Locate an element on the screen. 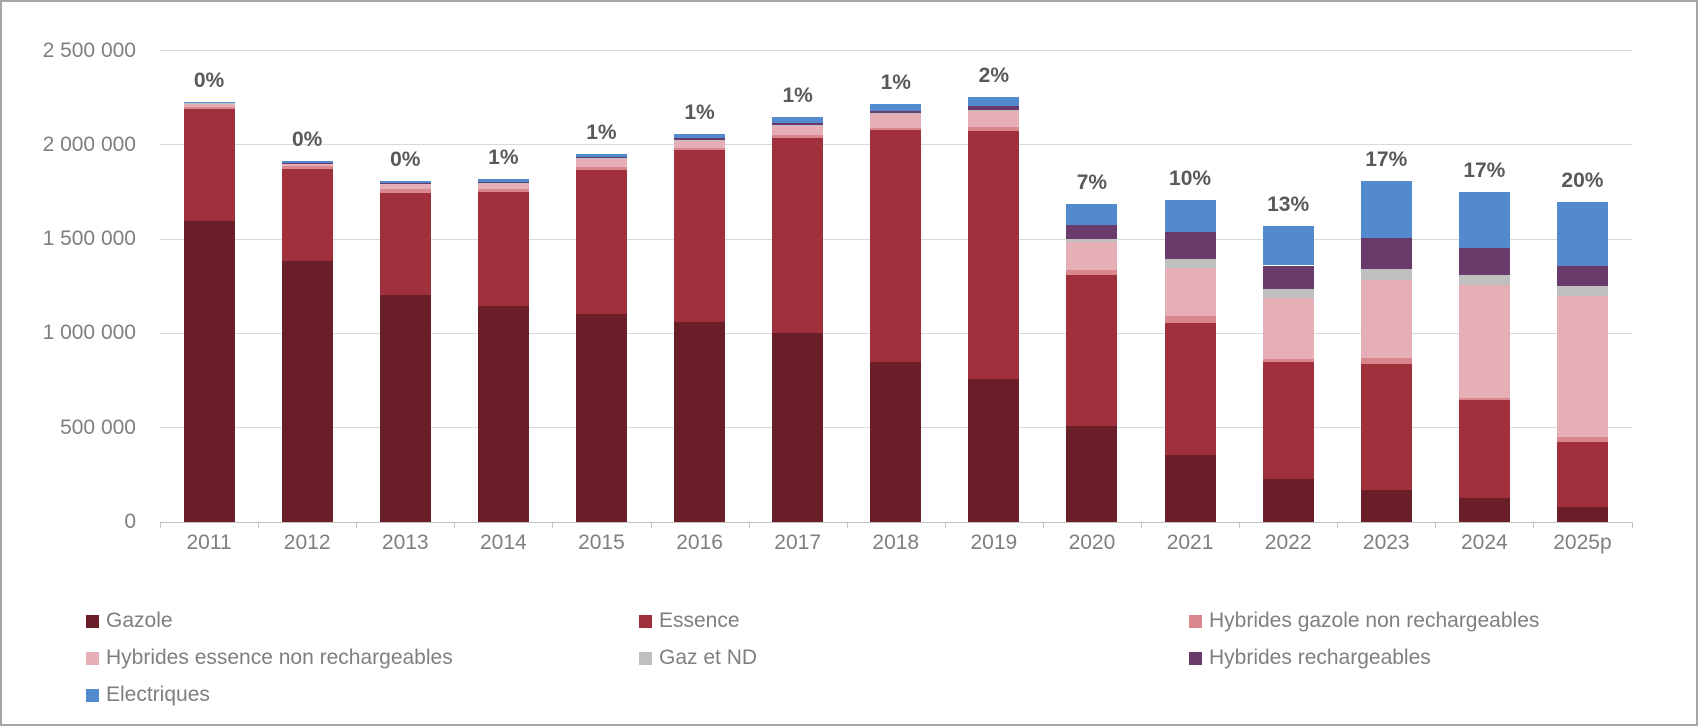 This screenshot has height=726, width=1698. legend-item-electriques: Electriques is located at coordinates (148, 695).